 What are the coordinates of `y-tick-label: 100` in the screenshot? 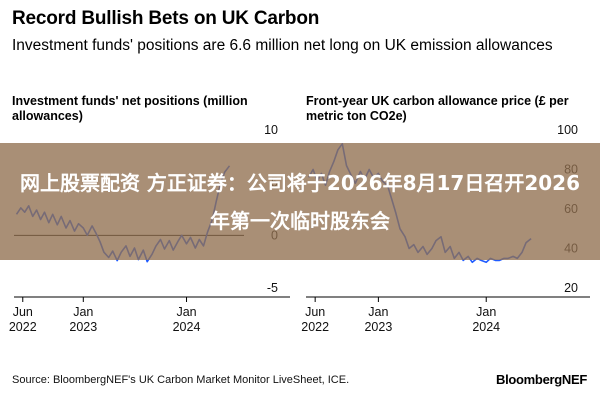 It's located at (567, 130).